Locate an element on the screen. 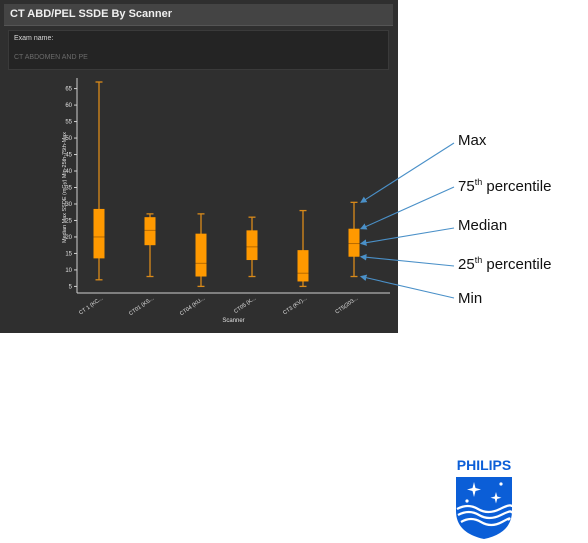 Image resolution: width=588 pixels, height=543 pixels. y-tick-label: 55 is located at coordinates (68, 123).